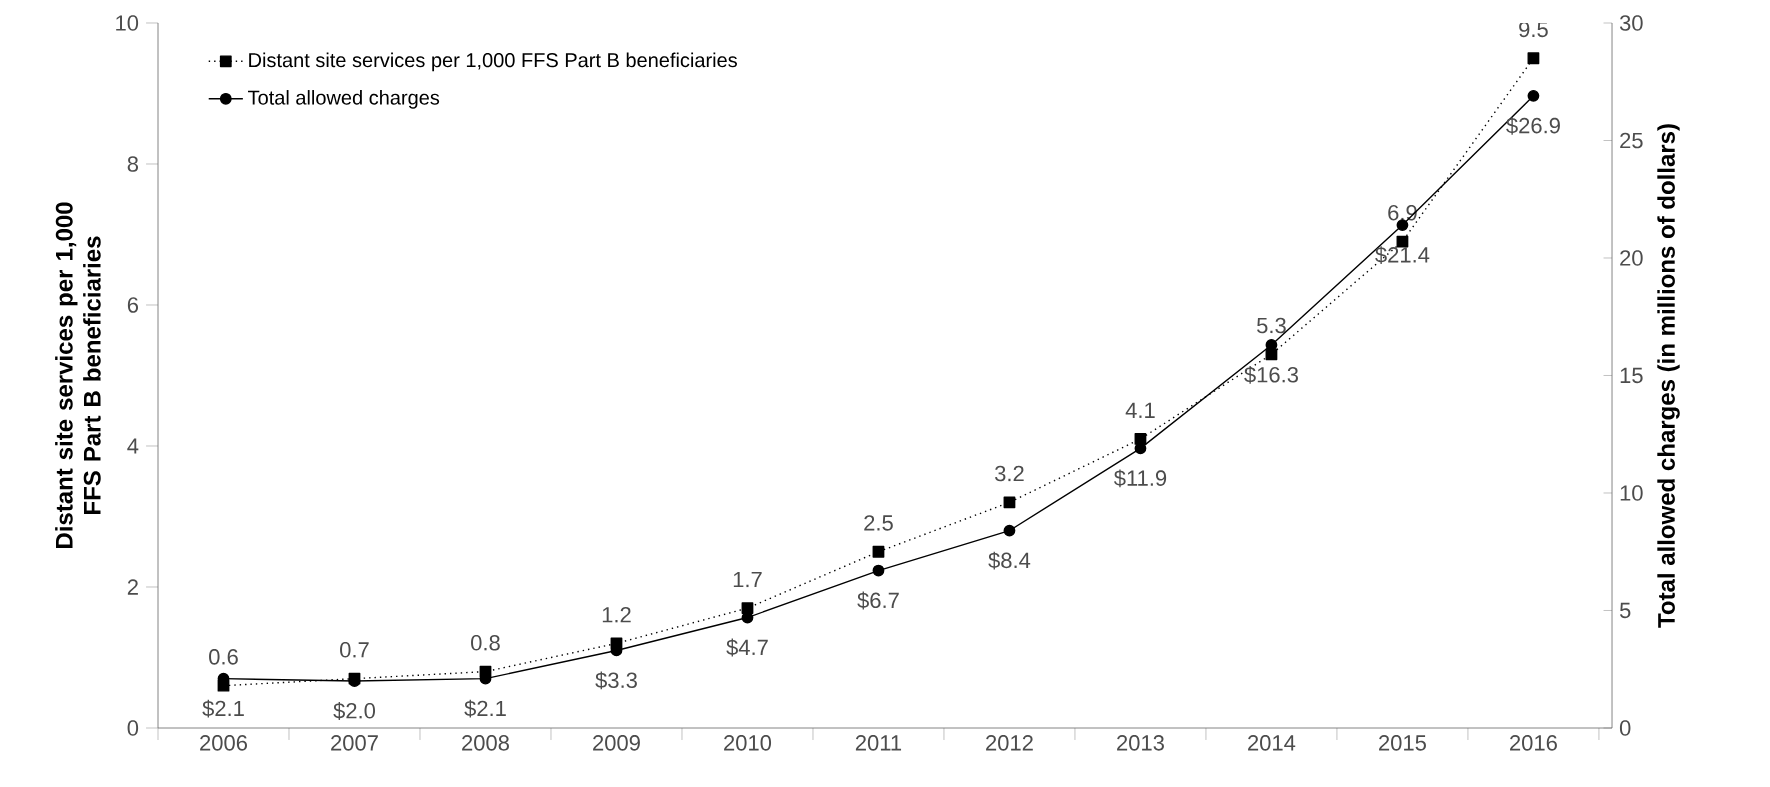 This screenshot has height=787, width=1770. Describe the element at coordinates (1533, 125) in the screenshot. I see `data-label: $26.9` at that location.